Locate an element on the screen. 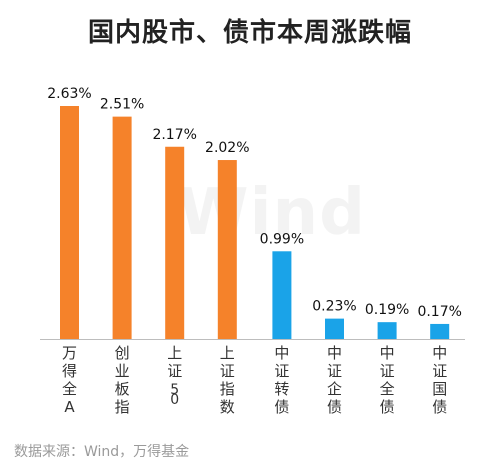 This screenshot has height=472, width=500. category-label-1: 万得全 A is located at coordinates (69, 380).